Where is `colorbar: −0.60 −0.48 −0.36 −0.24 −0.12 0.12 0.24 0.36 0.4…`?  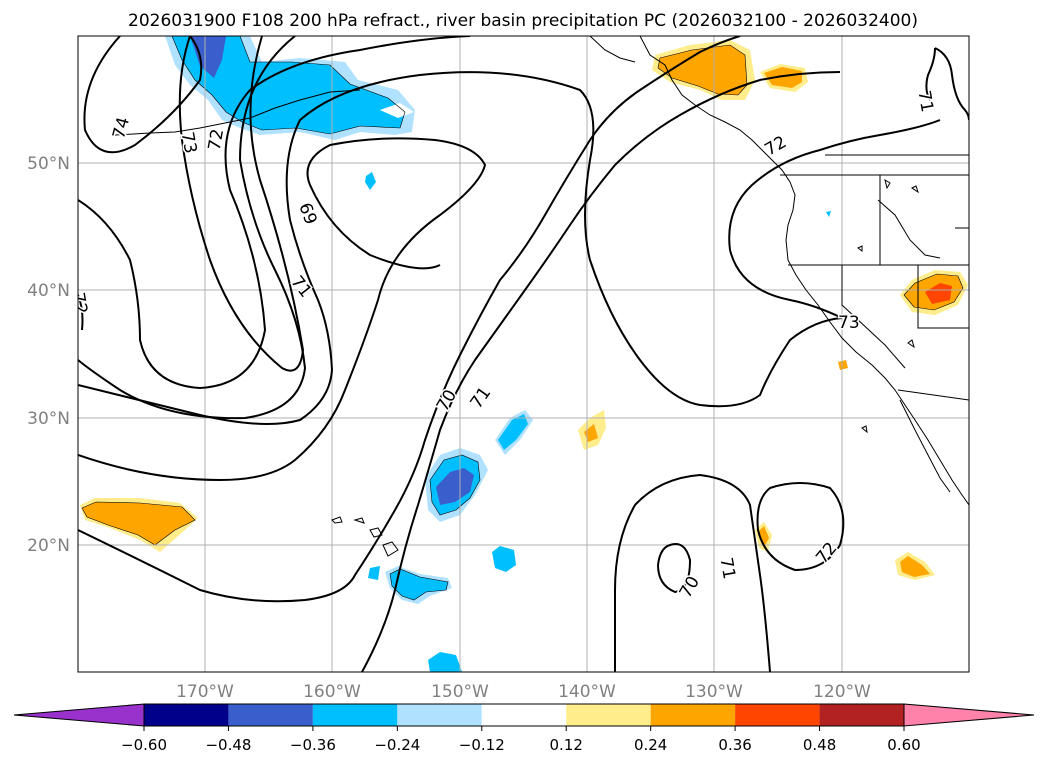 colorbar: −0.60 −0.48 −0.36 −0.24 −0.12 0.12 0.24 0.36 0.4… is located at coordinates (524, 728).